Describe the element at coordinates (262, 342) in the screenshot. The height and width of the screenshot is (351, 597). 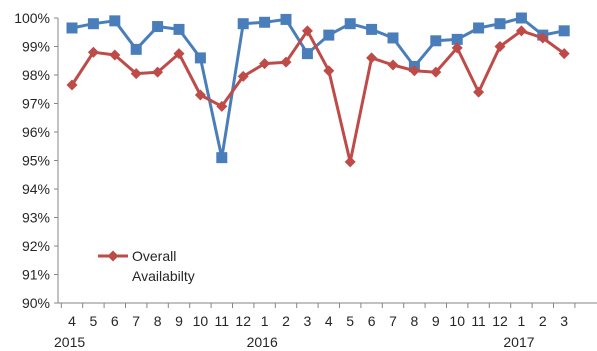
I see `year-label: 2016` at that location.